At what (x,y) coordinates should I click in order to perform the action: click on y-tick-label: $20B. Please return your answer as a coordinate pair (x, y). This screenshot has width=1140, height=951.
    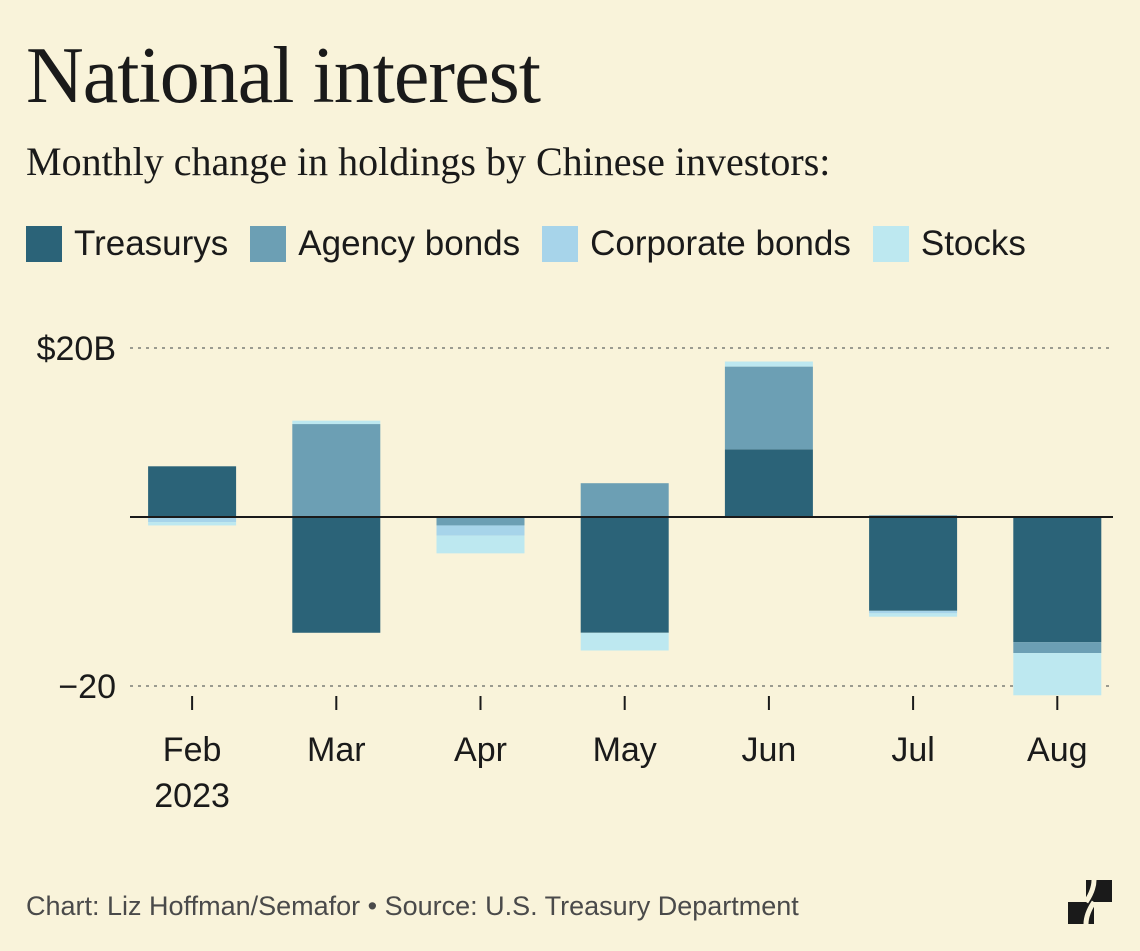
    Looking at the image, I should click on (76, 349).